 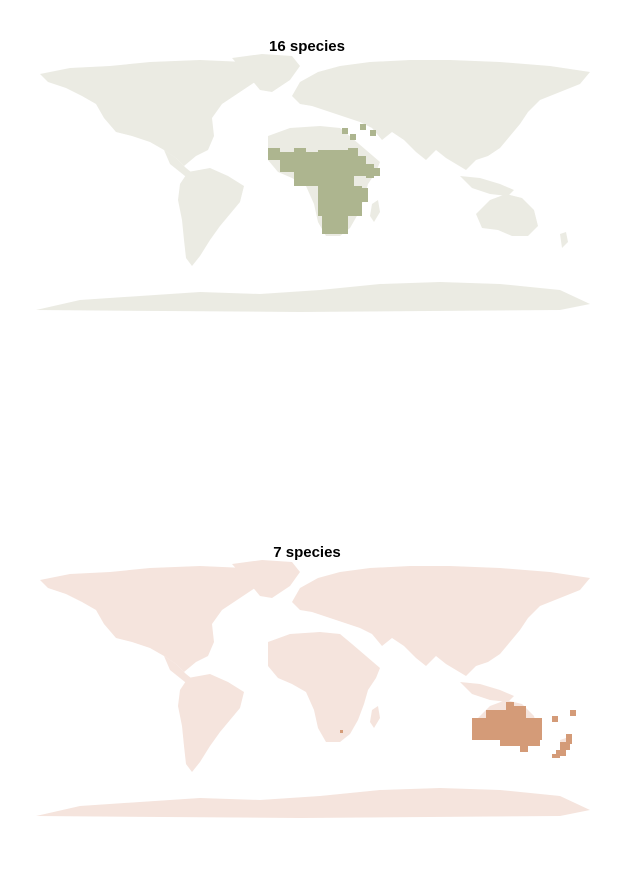 What do you see at coordinates (507, 215) in the screenshot?
I see `australia` at bounding box center [507, 215].